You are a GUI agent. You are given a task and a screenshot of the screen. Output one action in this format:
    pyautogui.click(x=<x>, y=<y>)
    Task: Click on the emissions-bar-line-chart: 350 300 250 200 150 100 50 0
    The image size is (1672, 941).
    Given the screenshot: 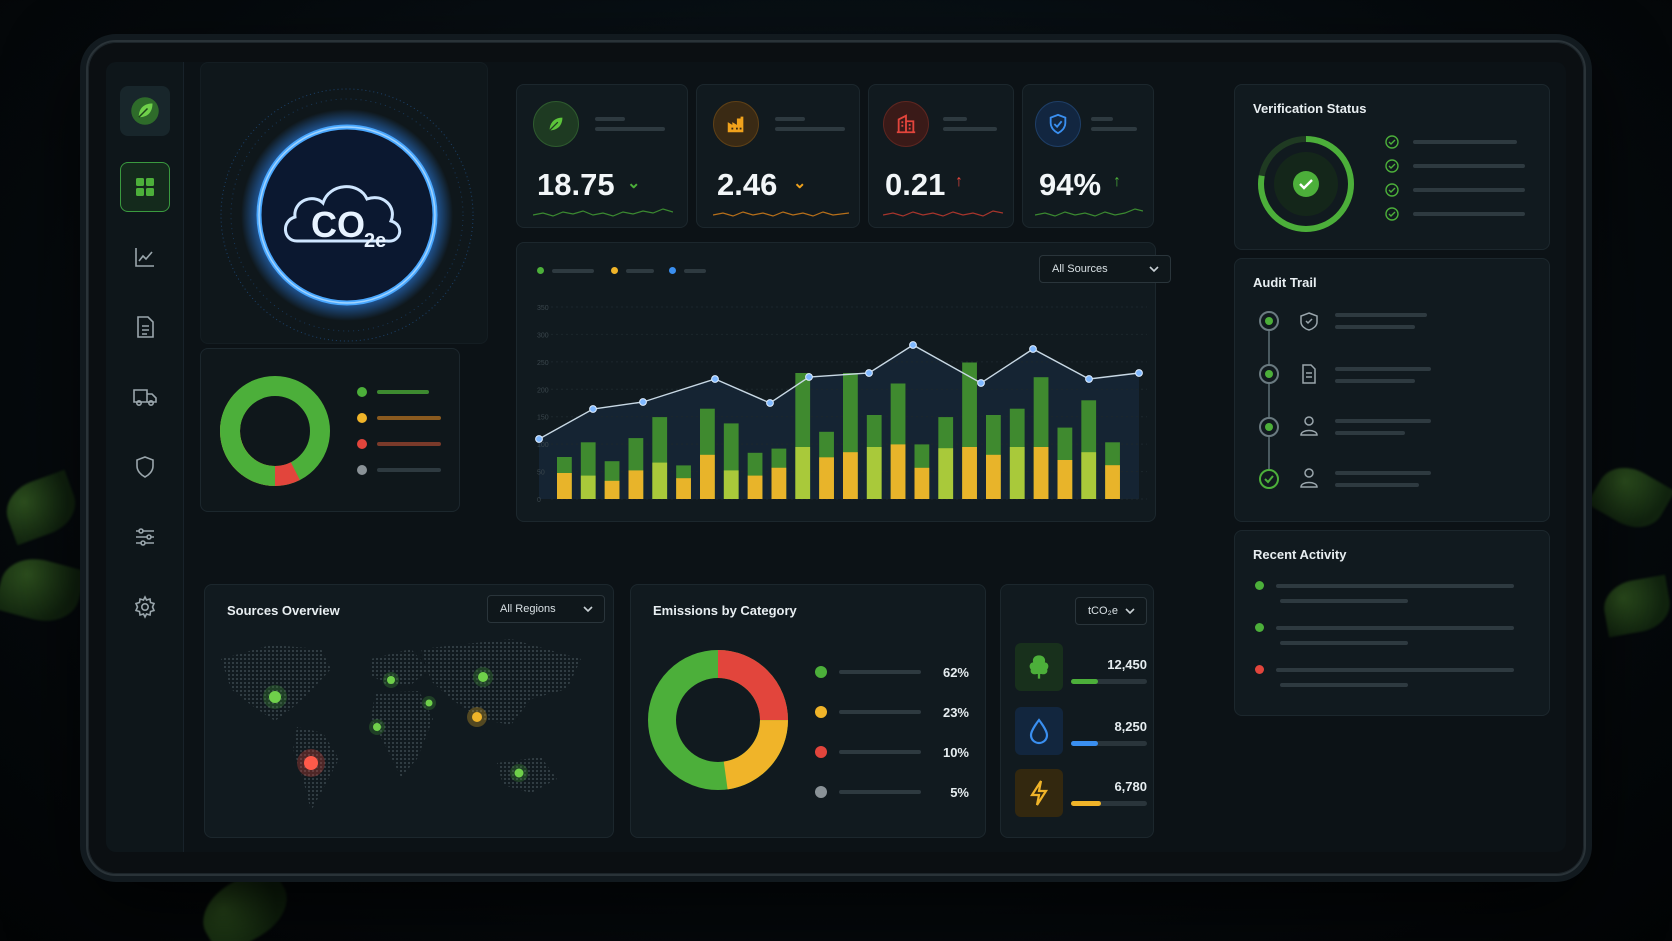 What is the action you would take?
    pyautogui.click(x=841, y=404)
    